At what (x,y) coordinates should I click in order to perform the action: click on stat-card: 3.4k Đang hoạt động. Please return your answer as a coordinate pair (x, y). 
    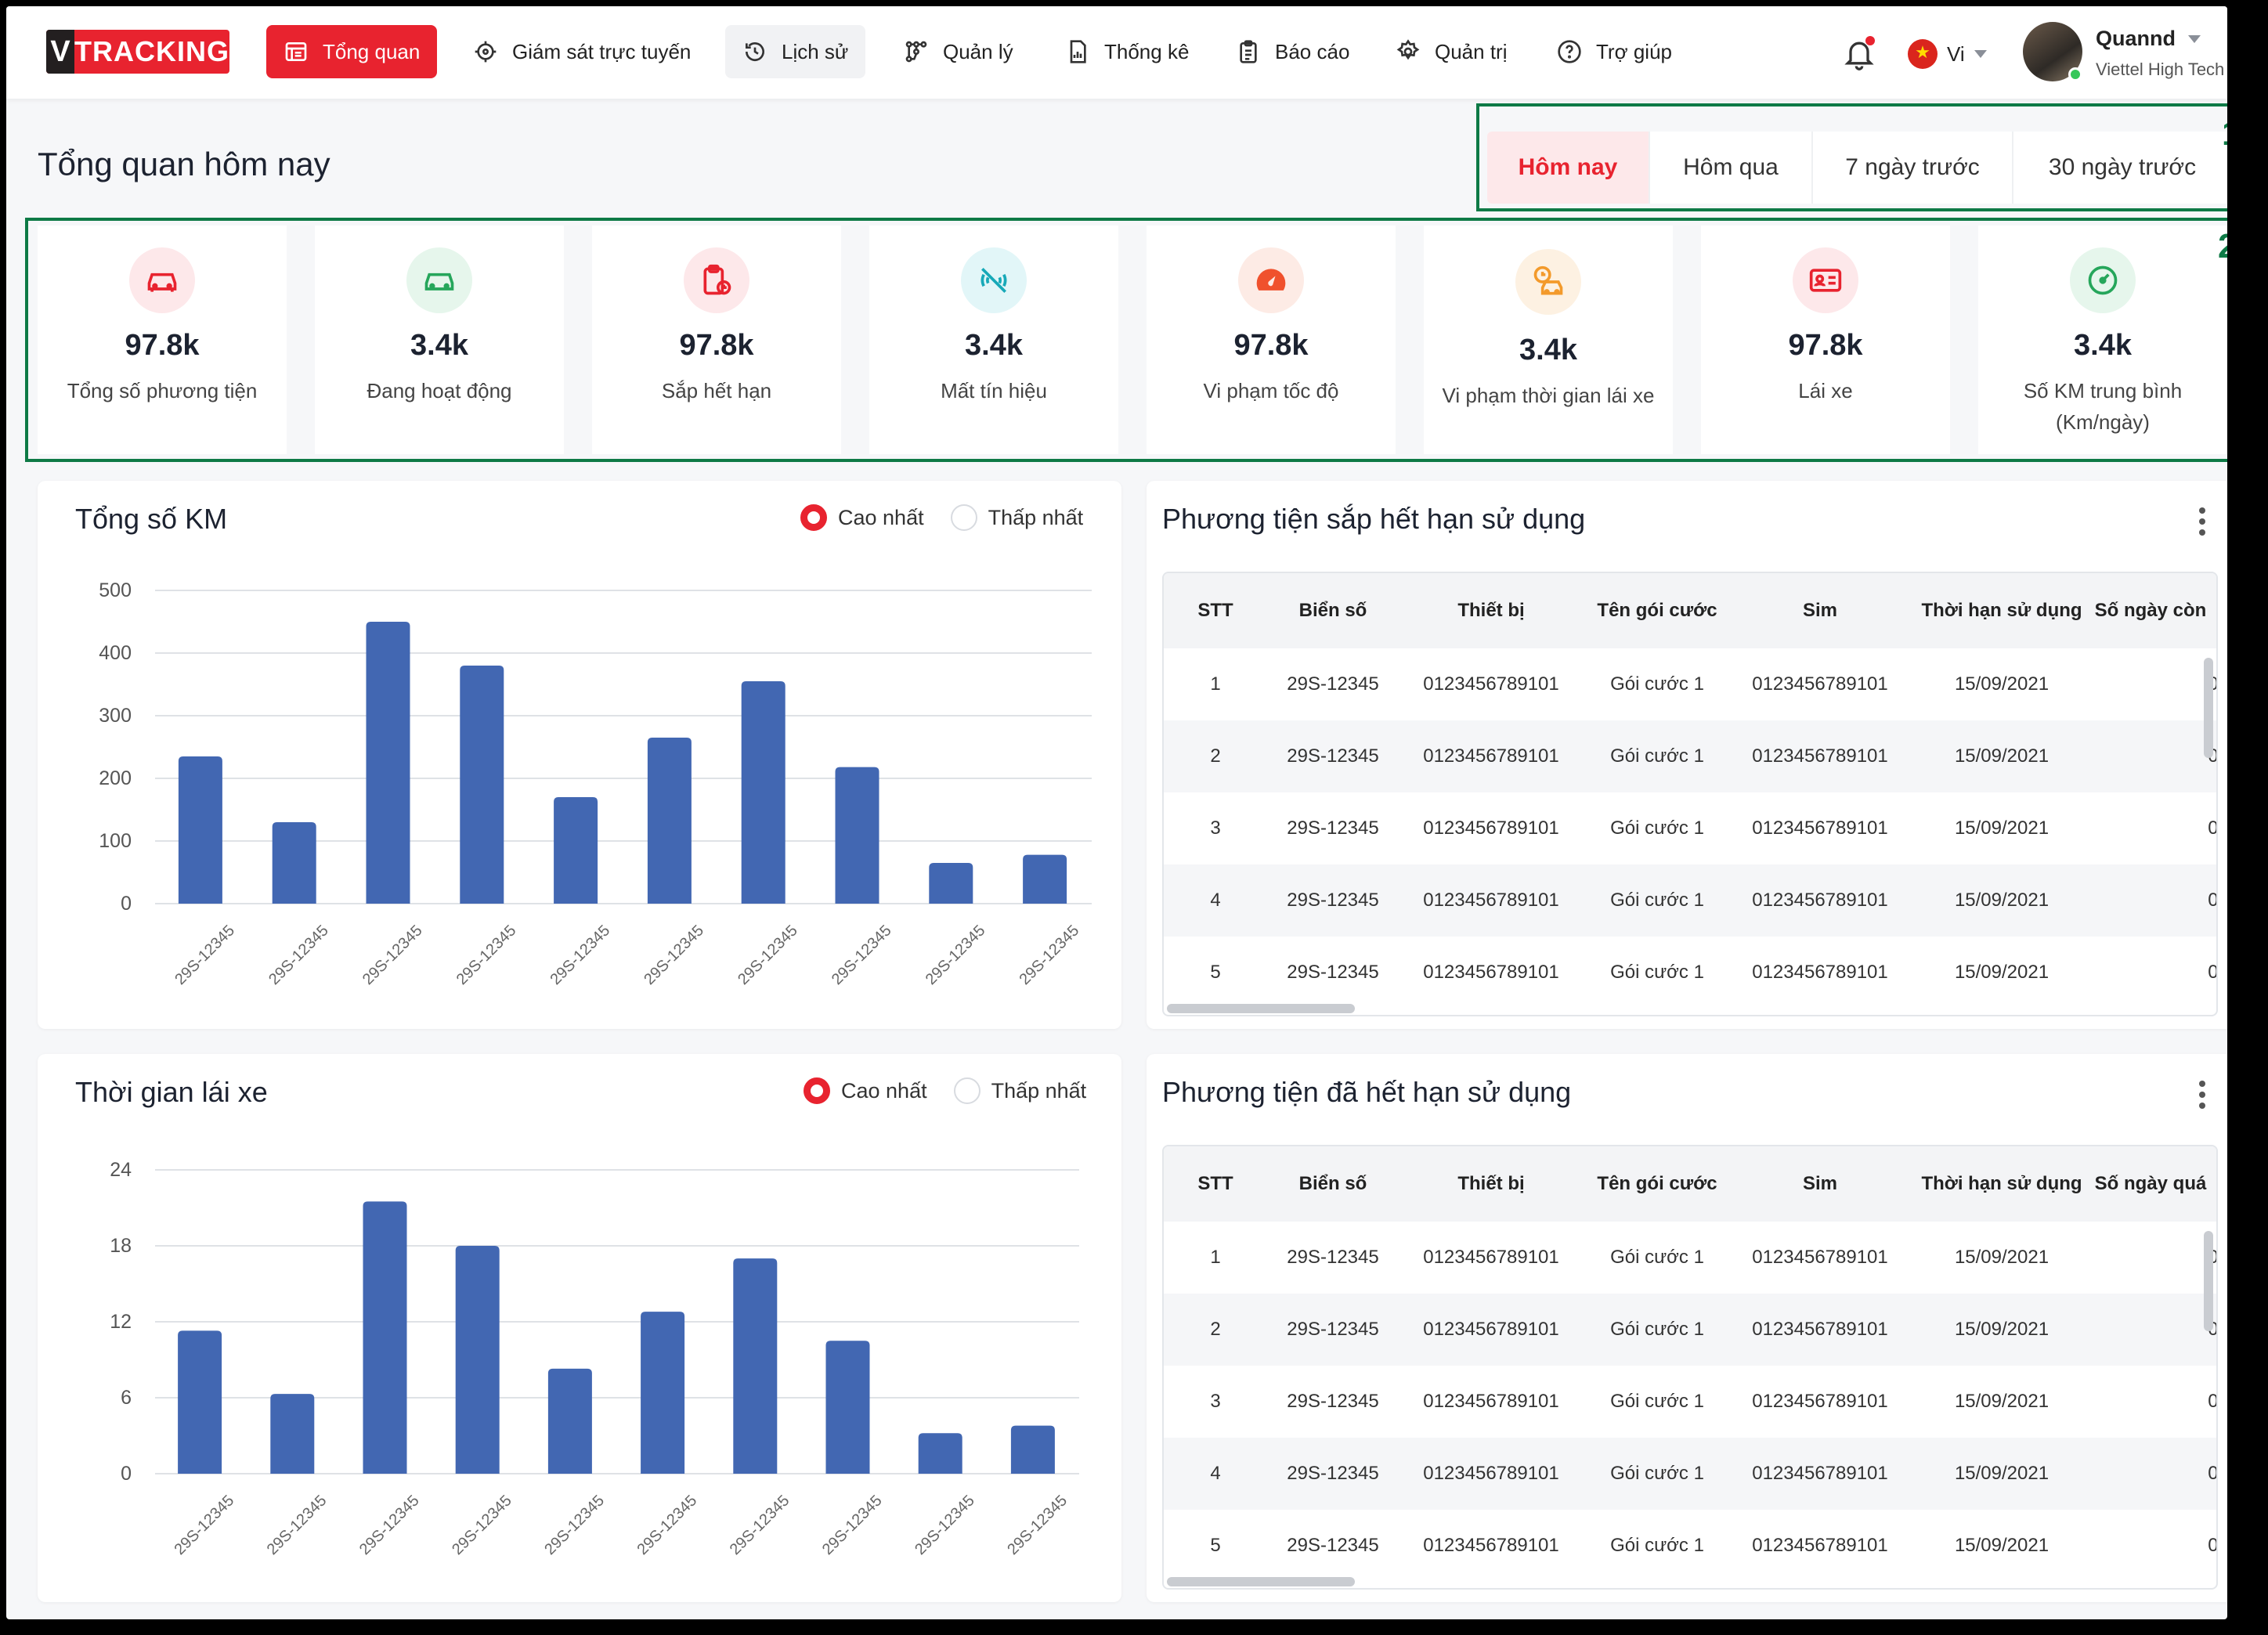
    Looking at the image, I should click on (439, 340).